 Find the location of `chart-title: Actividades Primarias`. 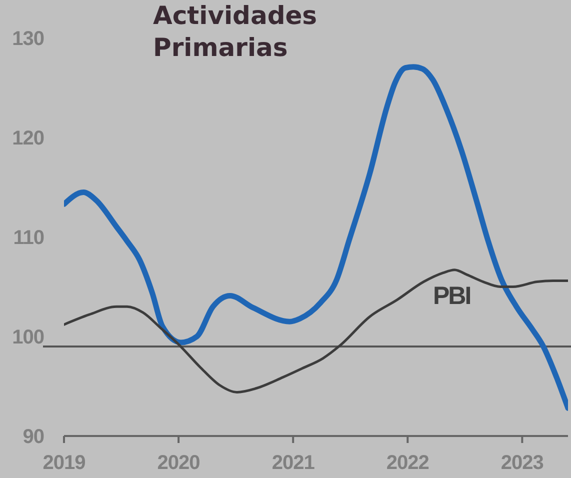

chart-title: Actividades Primarias is located at coordinates (235, 32).